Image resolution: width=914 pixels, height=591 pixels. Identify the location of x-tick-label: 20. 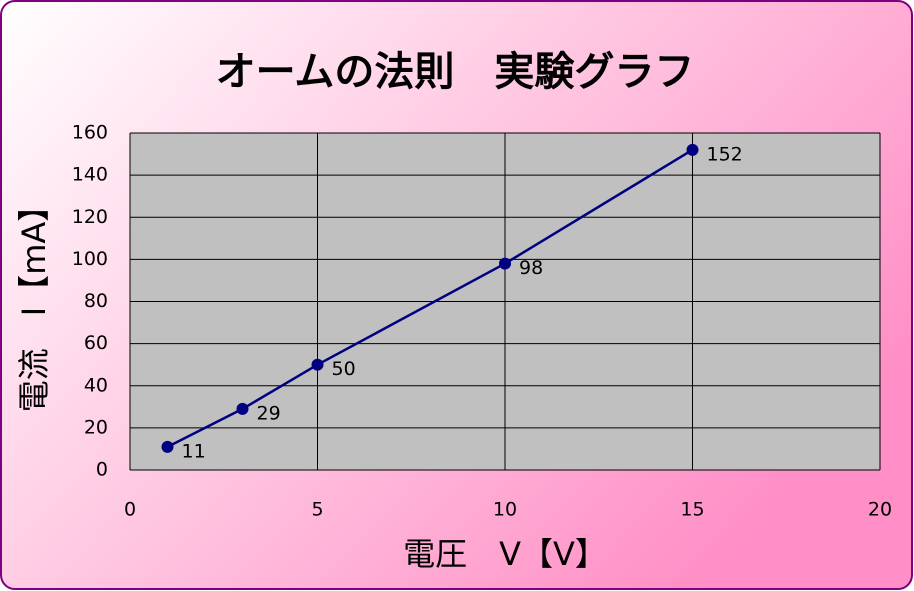
(880, 510).